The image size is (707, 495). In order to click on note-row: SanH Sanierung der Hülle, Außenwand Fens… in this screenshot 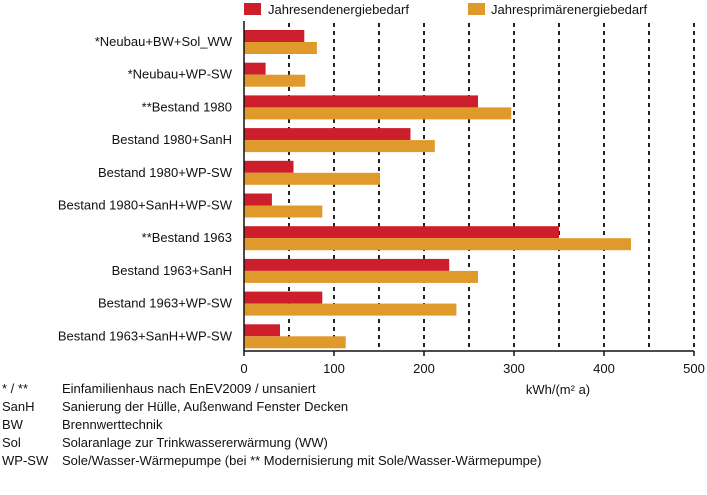, I will do `click(352, 407)`.